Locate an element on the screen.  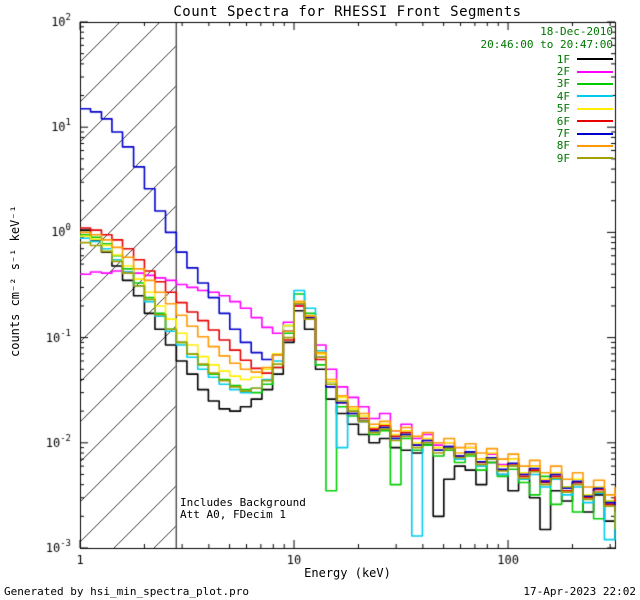
note-attenuator: Att A0, FDecim 1 is located at coordinates (233, 514).